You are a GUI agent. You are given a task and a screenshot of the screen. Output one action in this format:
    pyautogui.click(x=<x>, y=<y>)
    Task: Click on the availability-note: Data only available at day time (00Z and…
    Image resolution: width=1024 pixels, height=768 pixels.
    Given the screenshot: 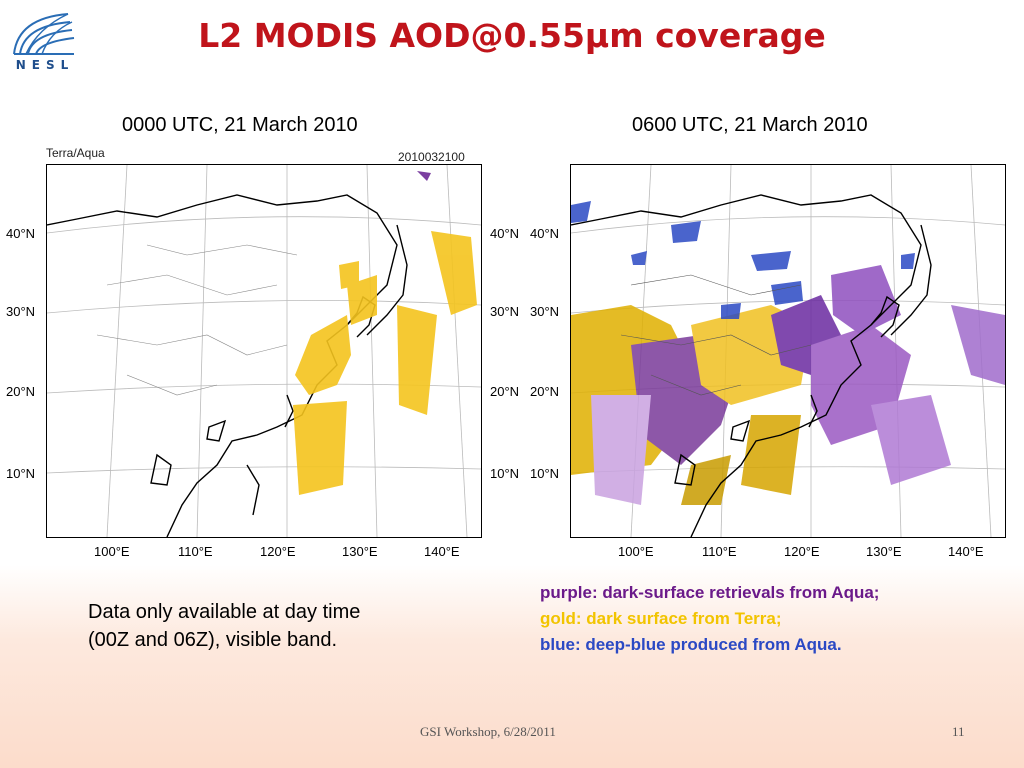 What is the action you would take?
    pyautogui.click(x=278, y=626)
    